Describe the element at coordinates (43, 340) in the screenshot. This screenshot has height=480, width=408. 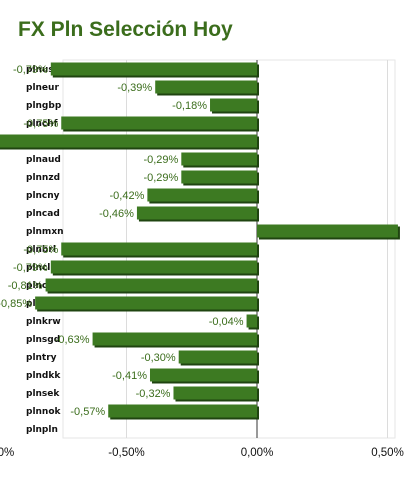
I see `category-label: plnsgd` at that location.